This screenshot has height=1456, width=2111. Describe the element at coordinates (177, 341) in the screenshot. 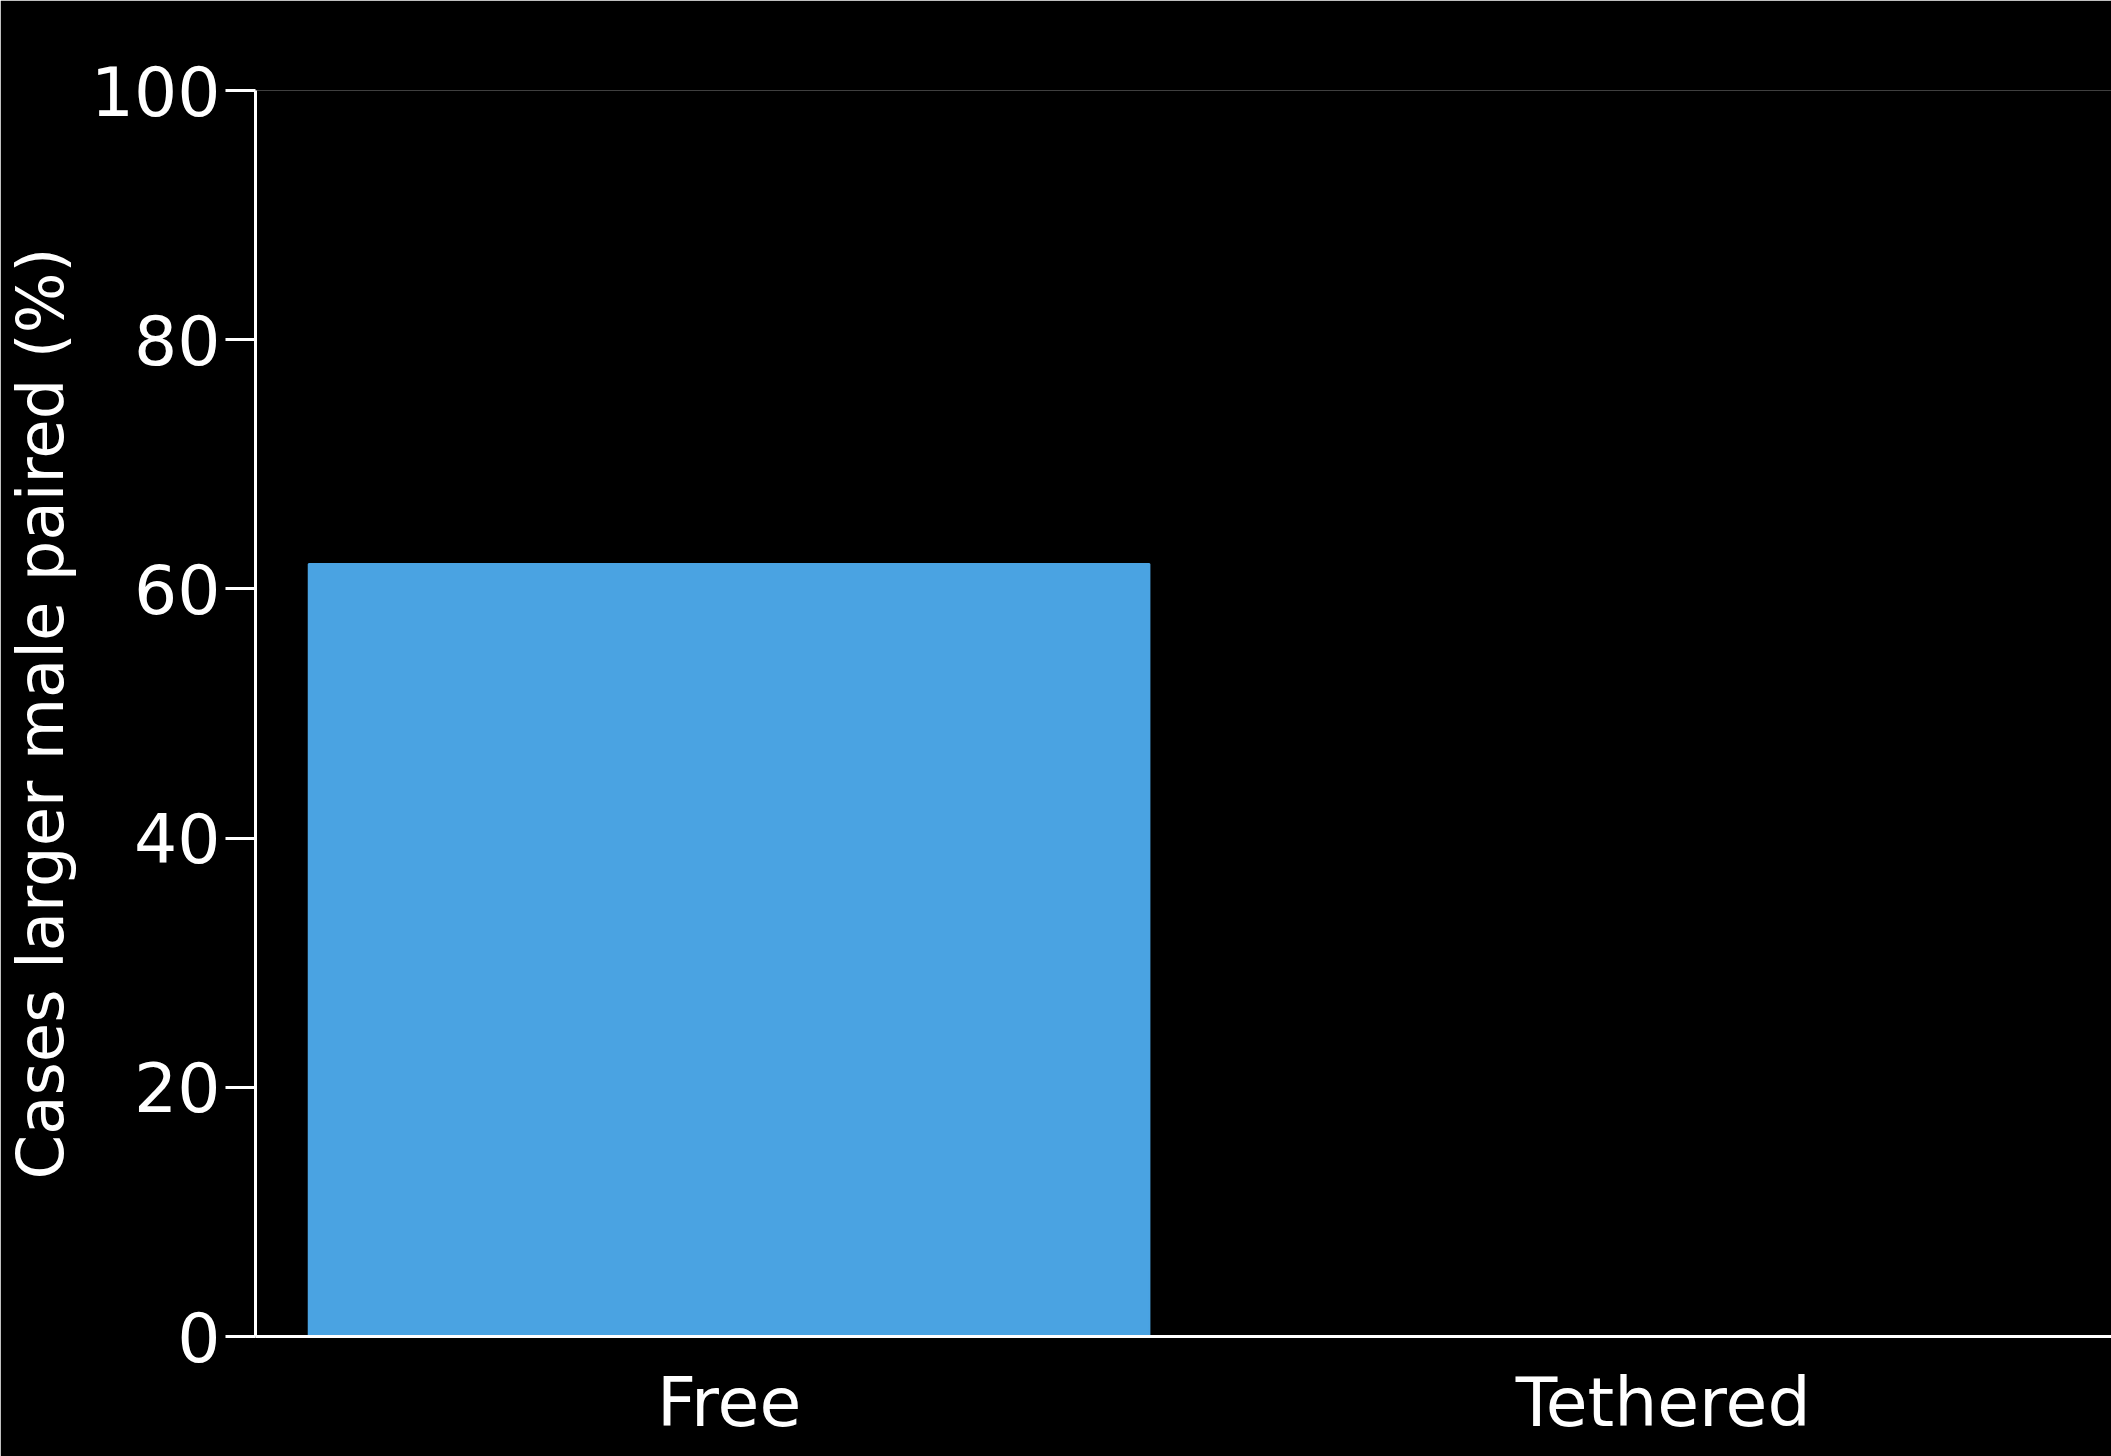

I see `y-tick-label: 80` at that location.